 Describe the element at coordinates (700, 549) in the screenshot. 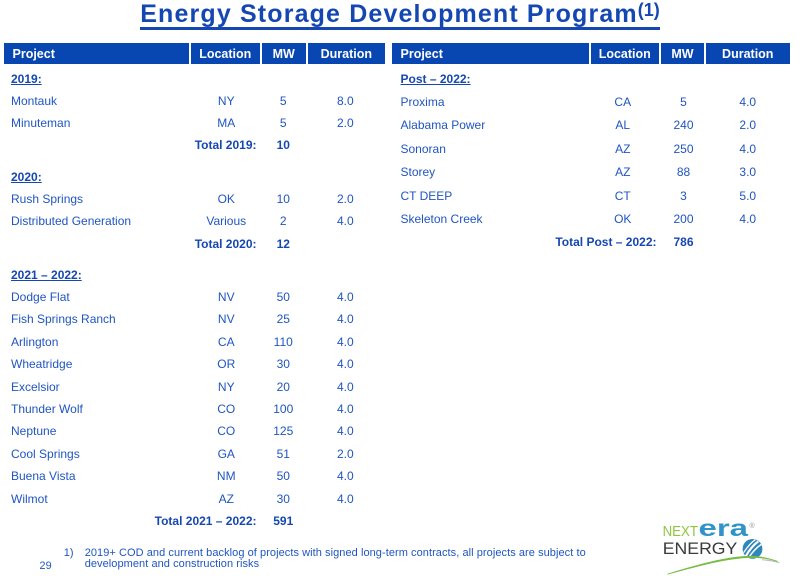

I see `svg-text: ENERGY` at that location.